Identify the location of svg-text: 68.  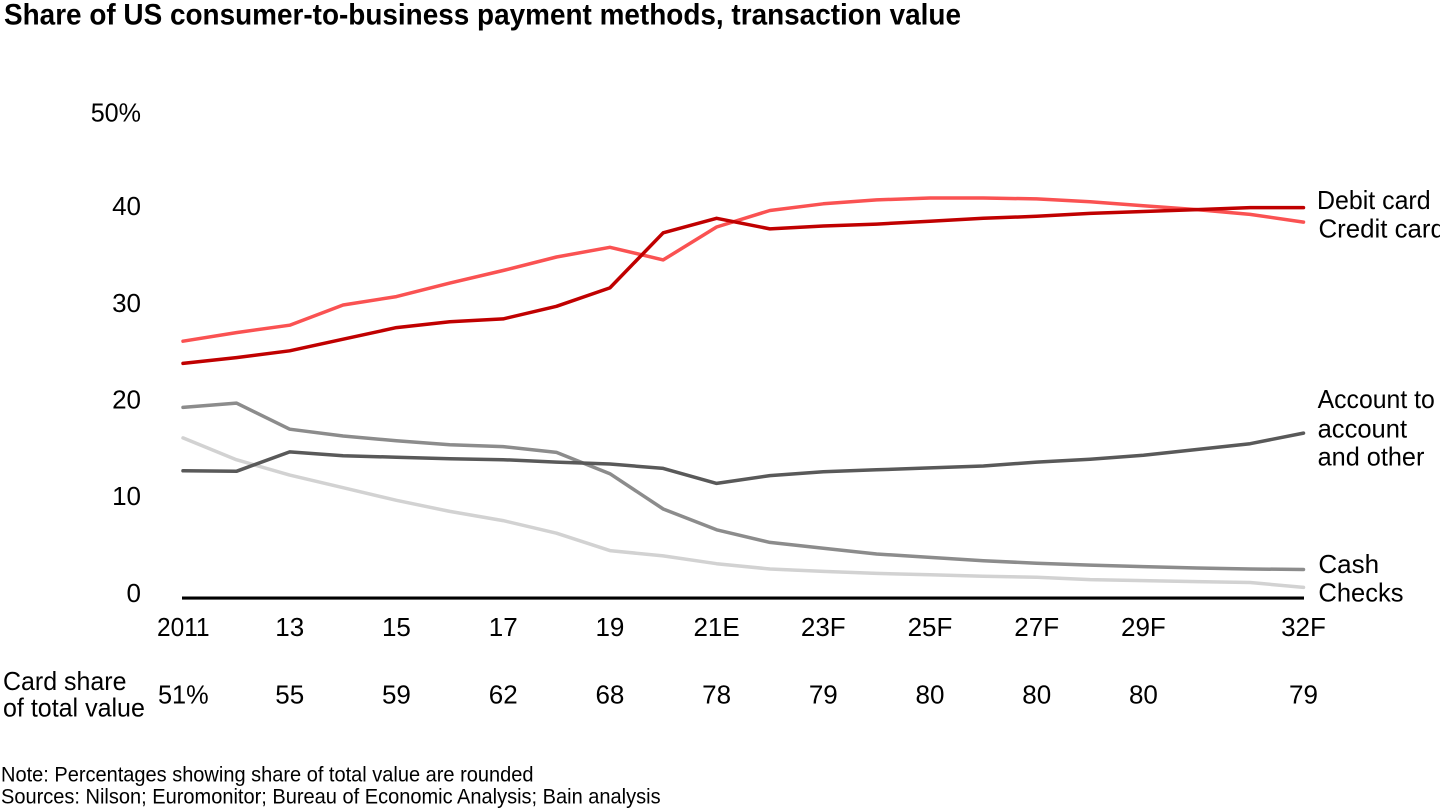
(609, 695).